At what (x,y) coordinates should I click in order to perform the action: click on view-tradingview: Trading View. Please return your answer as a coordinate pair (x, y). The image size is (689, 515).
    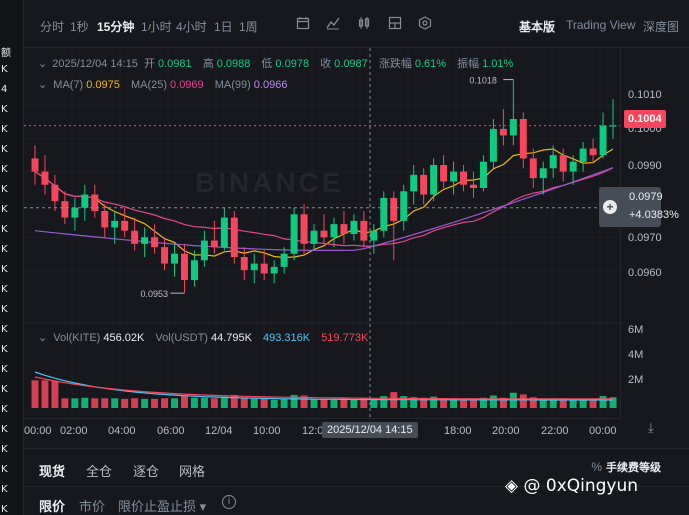
    Looking at the image, I should click on (601, 25).